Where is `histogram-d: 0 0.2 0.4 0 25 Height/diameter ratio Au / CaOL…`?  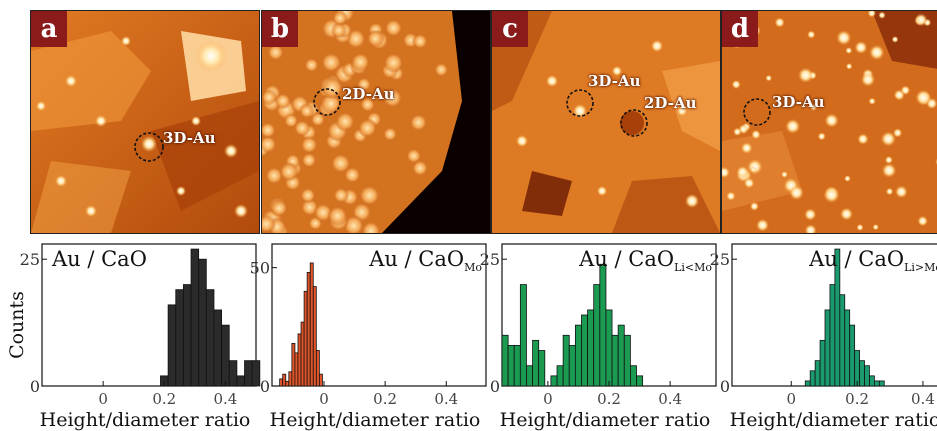 histogram-d: 0 0.2 0.4 0 25 Height/diameter ratio Au / CaOL… is located at coordinates (823, 334).